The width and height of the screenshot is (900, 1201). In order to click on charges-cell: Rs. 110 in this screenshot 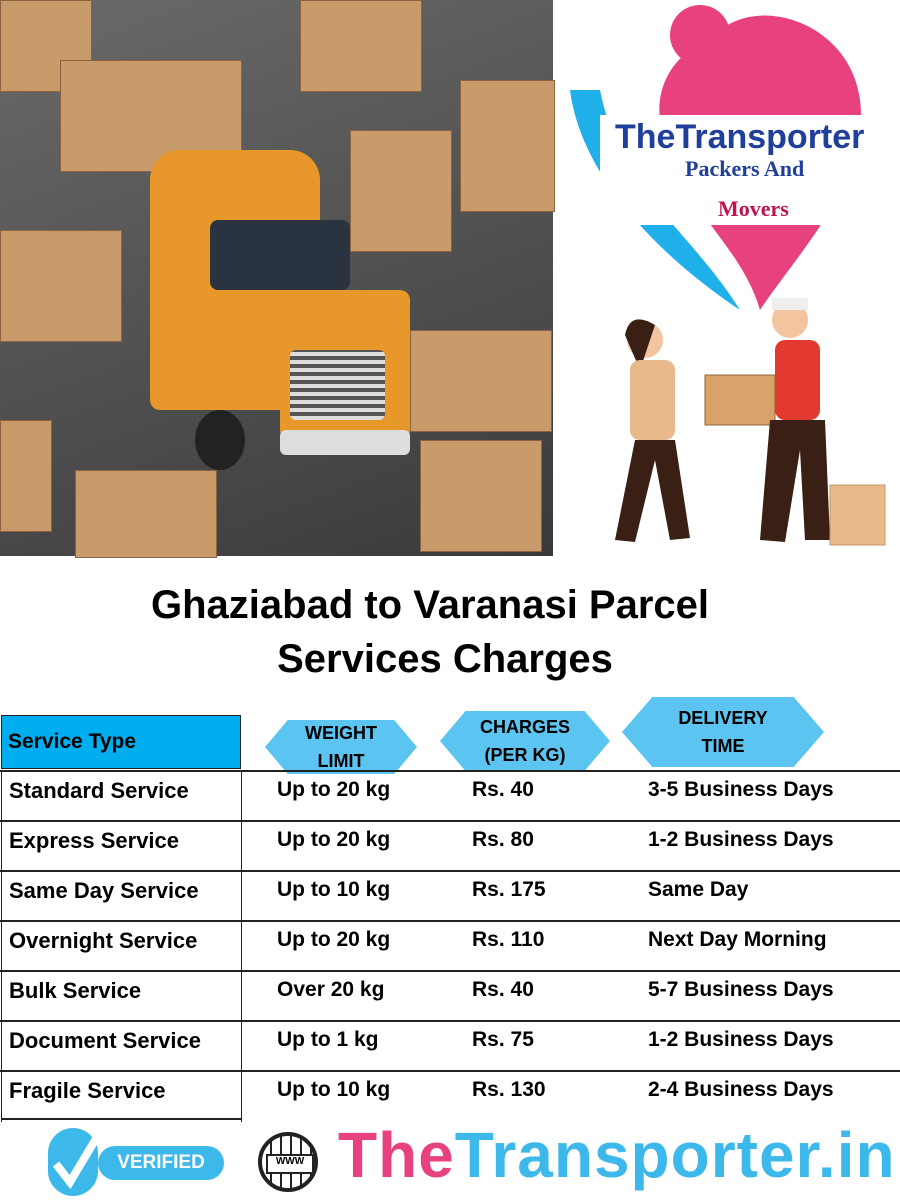, I will do `click(508, 939)`.